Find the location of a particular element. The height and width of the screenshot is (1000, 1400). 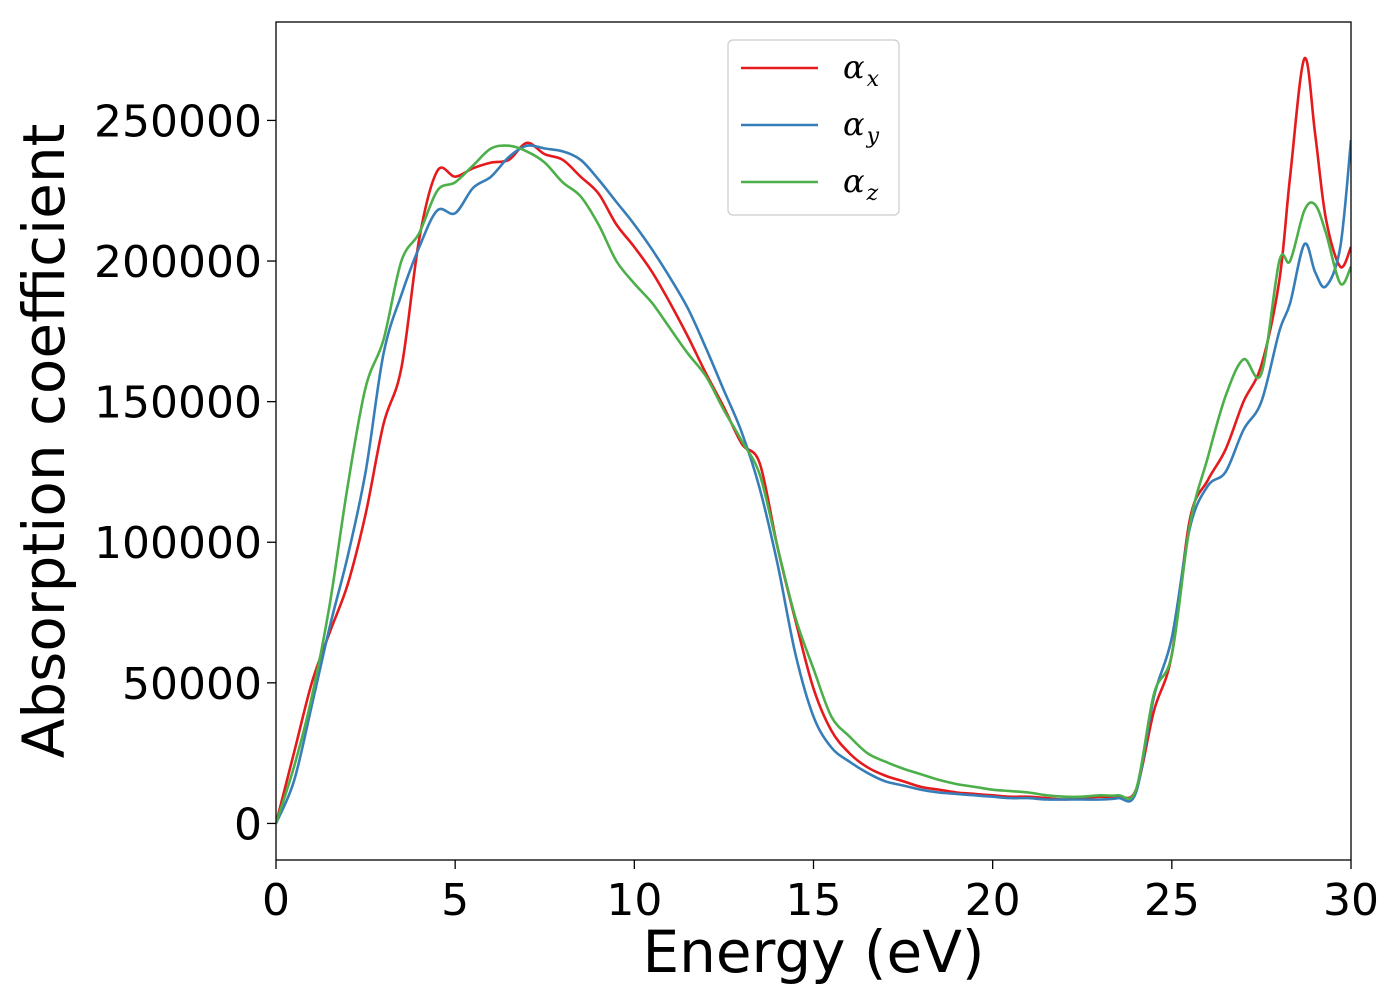

x-axis-title: Energy (eV) is located at coordinates (813, 952).